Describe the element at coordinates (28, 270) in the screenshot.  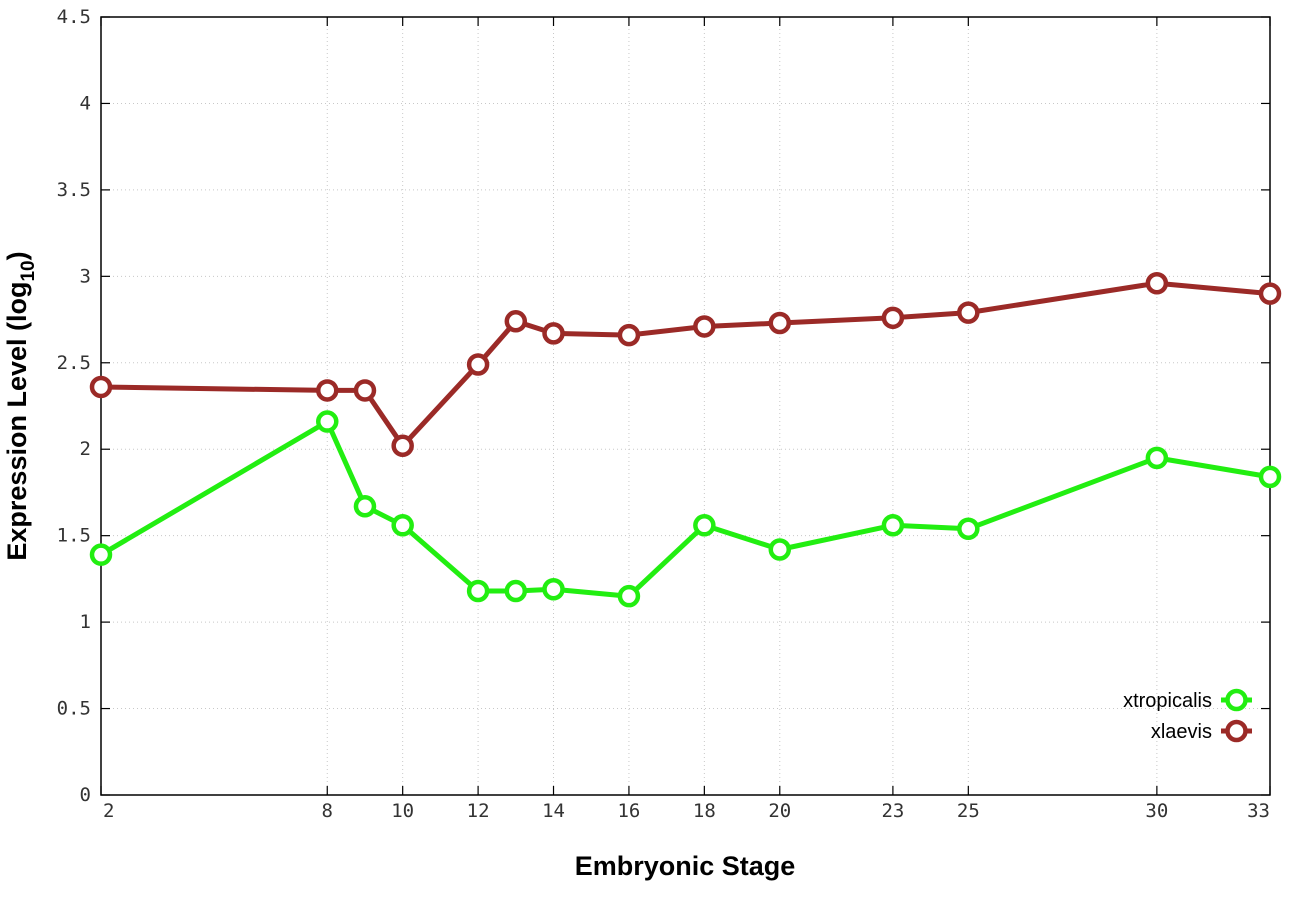
I see `y-axis-title-subscript: 10` at that location.